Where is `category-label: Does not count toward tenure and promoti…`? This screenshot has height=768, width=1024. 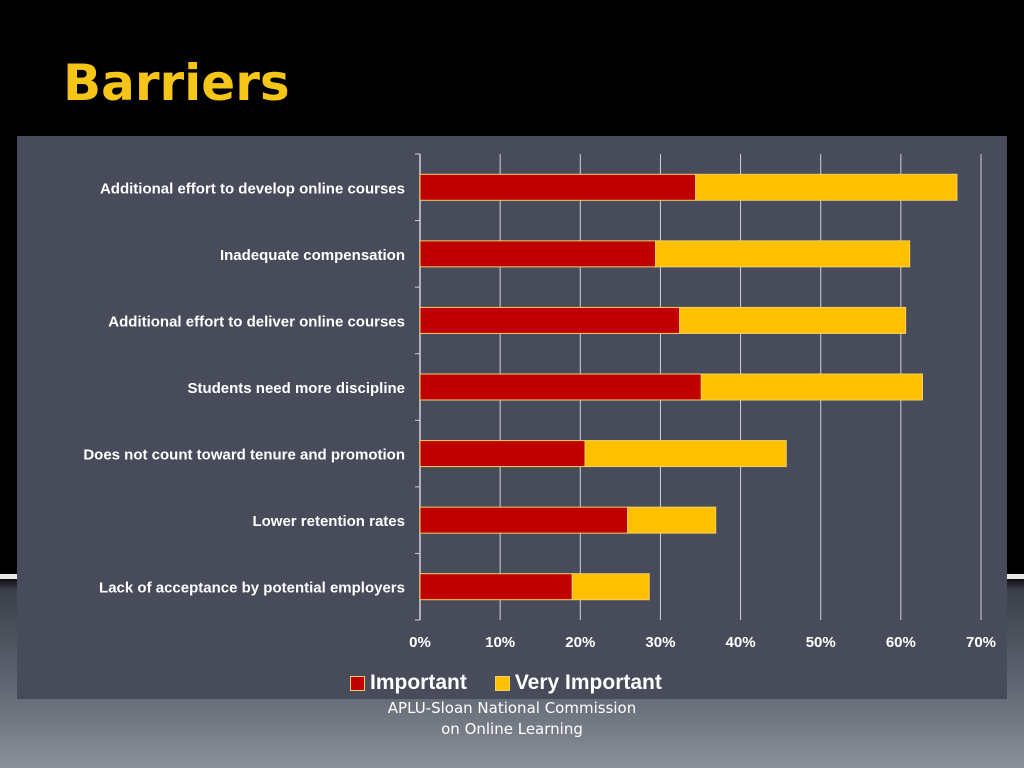
category-label: Does not count toward tenure and promoti… is located at coordinates (244, 455).